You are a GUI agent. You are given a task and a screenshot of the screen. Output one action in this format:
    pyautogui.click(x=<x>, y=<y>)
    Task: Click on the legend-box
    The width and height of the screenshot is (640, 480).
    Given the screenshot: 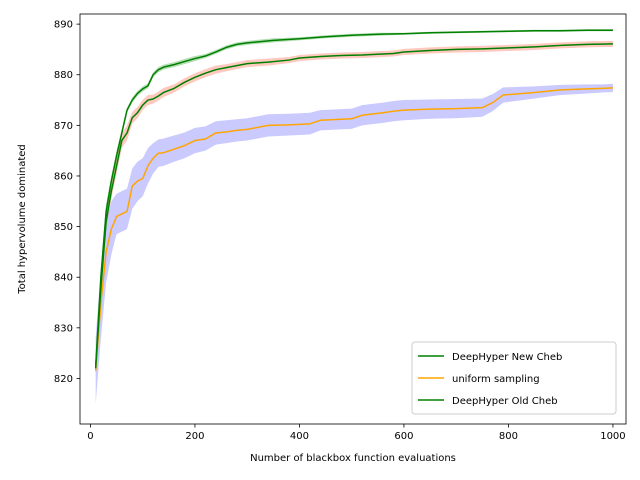 What is the action you would take?
    pyautogui.click(x=514, y=378)
    